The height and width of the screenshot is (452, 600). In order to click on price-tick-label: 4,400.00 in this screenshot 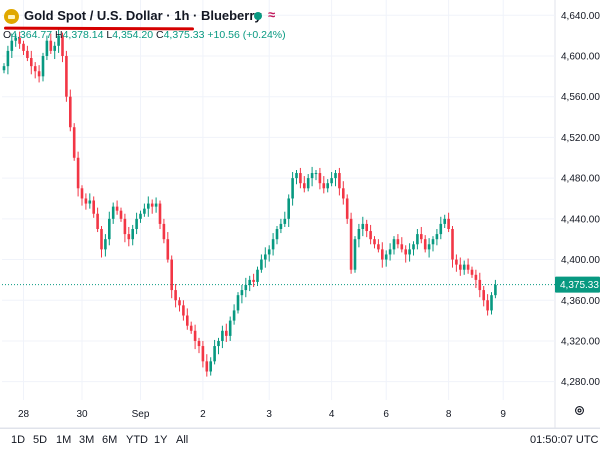, I will do `click(580, 260)`.